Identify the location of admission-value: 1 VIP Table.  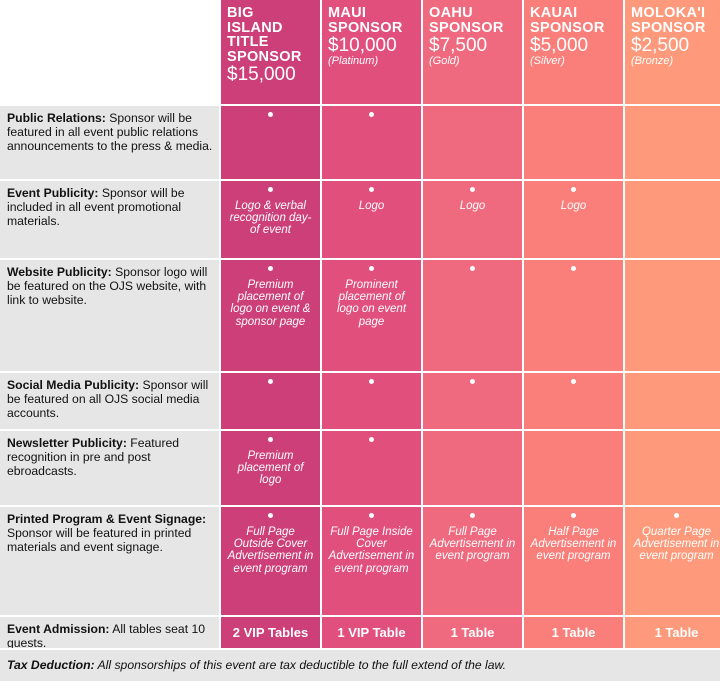
(371, 632).